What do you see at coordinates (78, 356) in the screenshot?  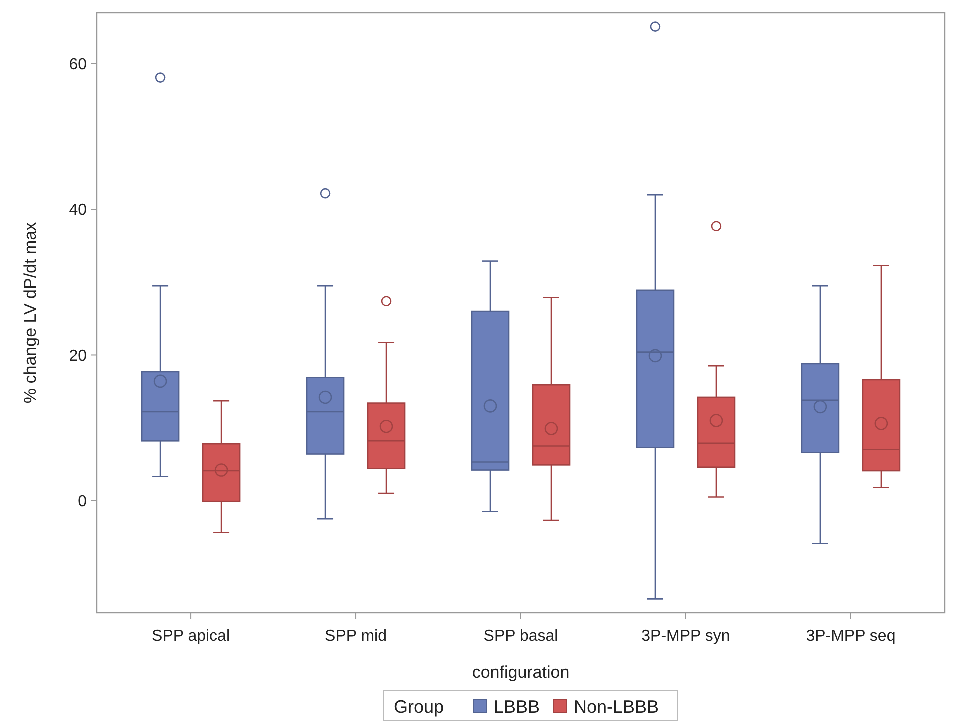 I see `y-tick-label: 20` at bounding box center [78, 356].